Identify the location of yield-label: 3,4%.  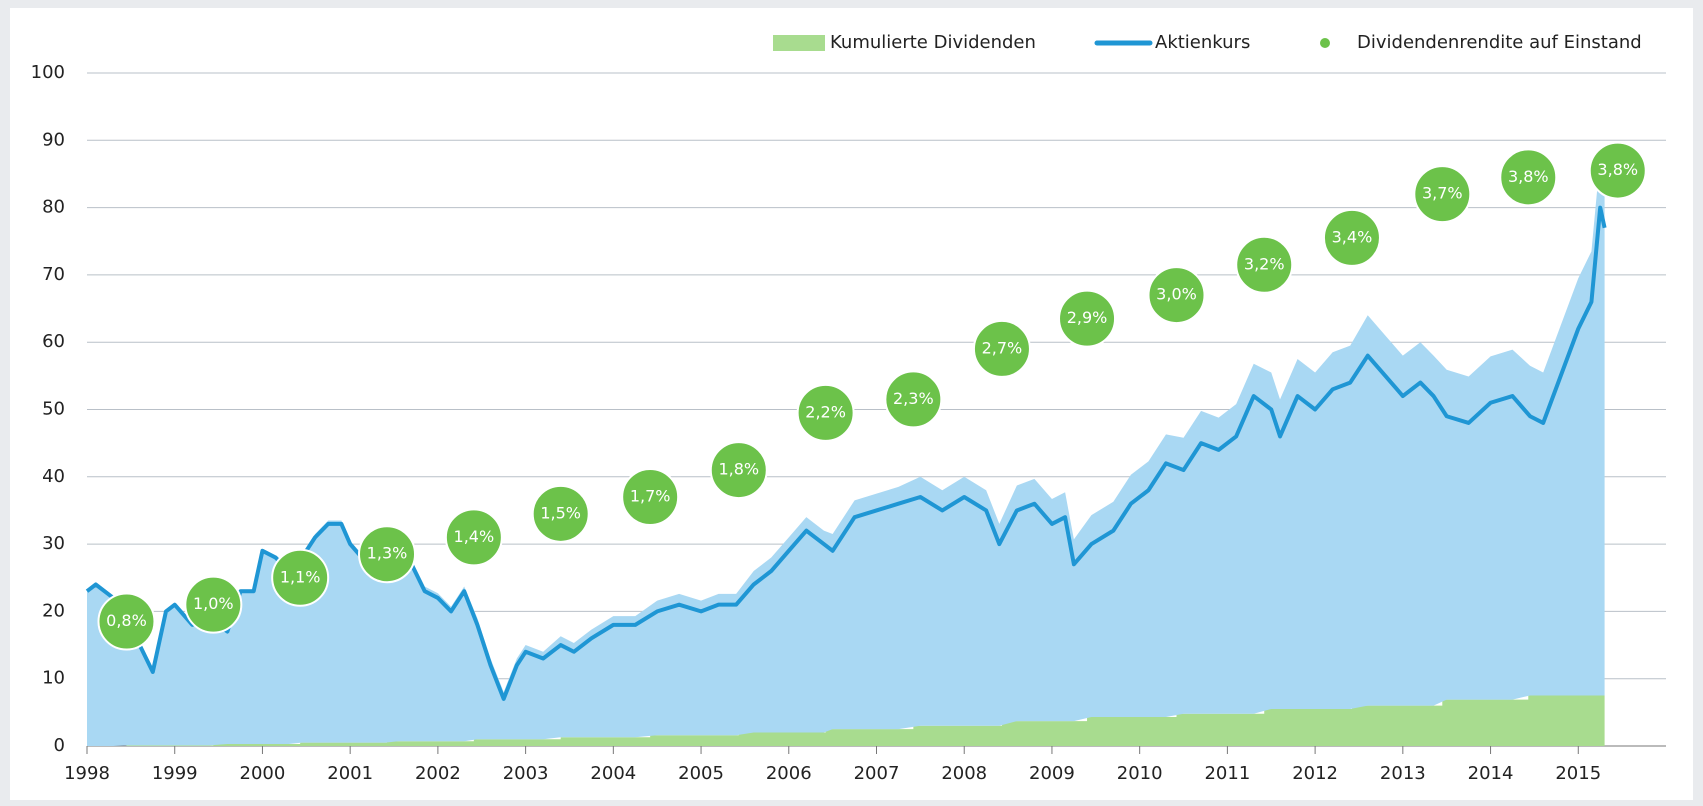
(1352, 236).